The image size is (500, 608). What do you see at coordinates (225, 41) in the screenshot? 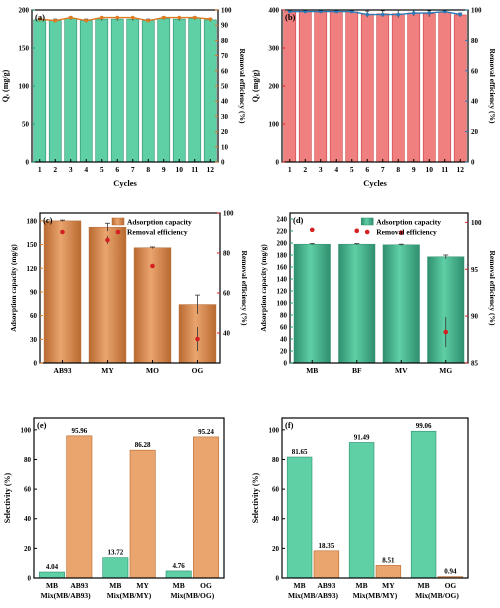
I see `y2-tick-label: 80` at bounding box center [225, 41].